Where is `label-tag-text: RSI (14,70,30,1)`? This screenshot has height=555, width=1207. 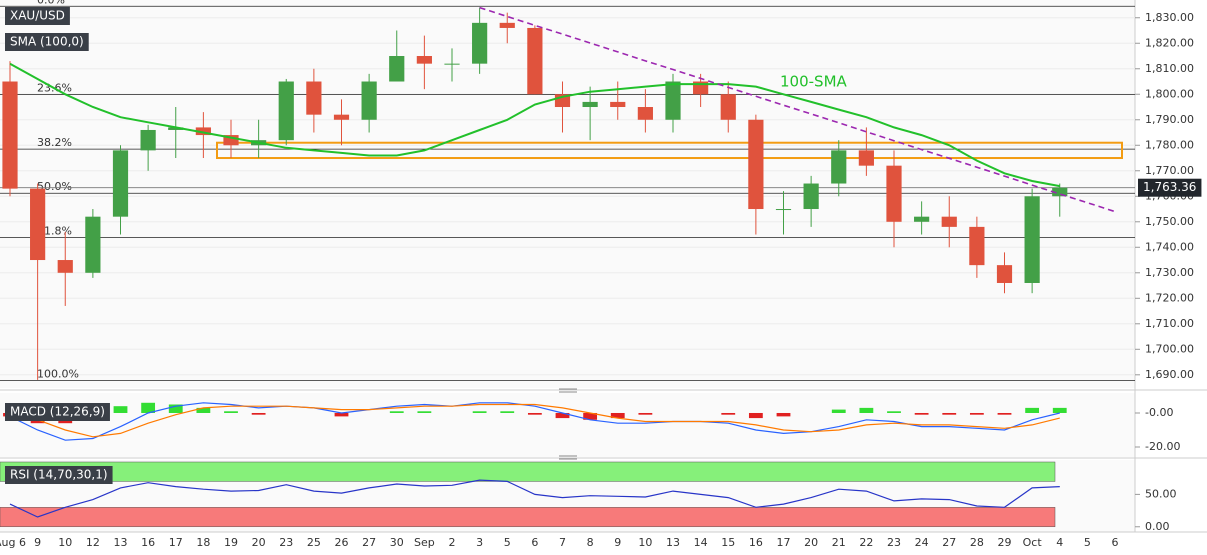
label-tag-text: RSI (14,70,30,1) is located at coordinates (59, 475).